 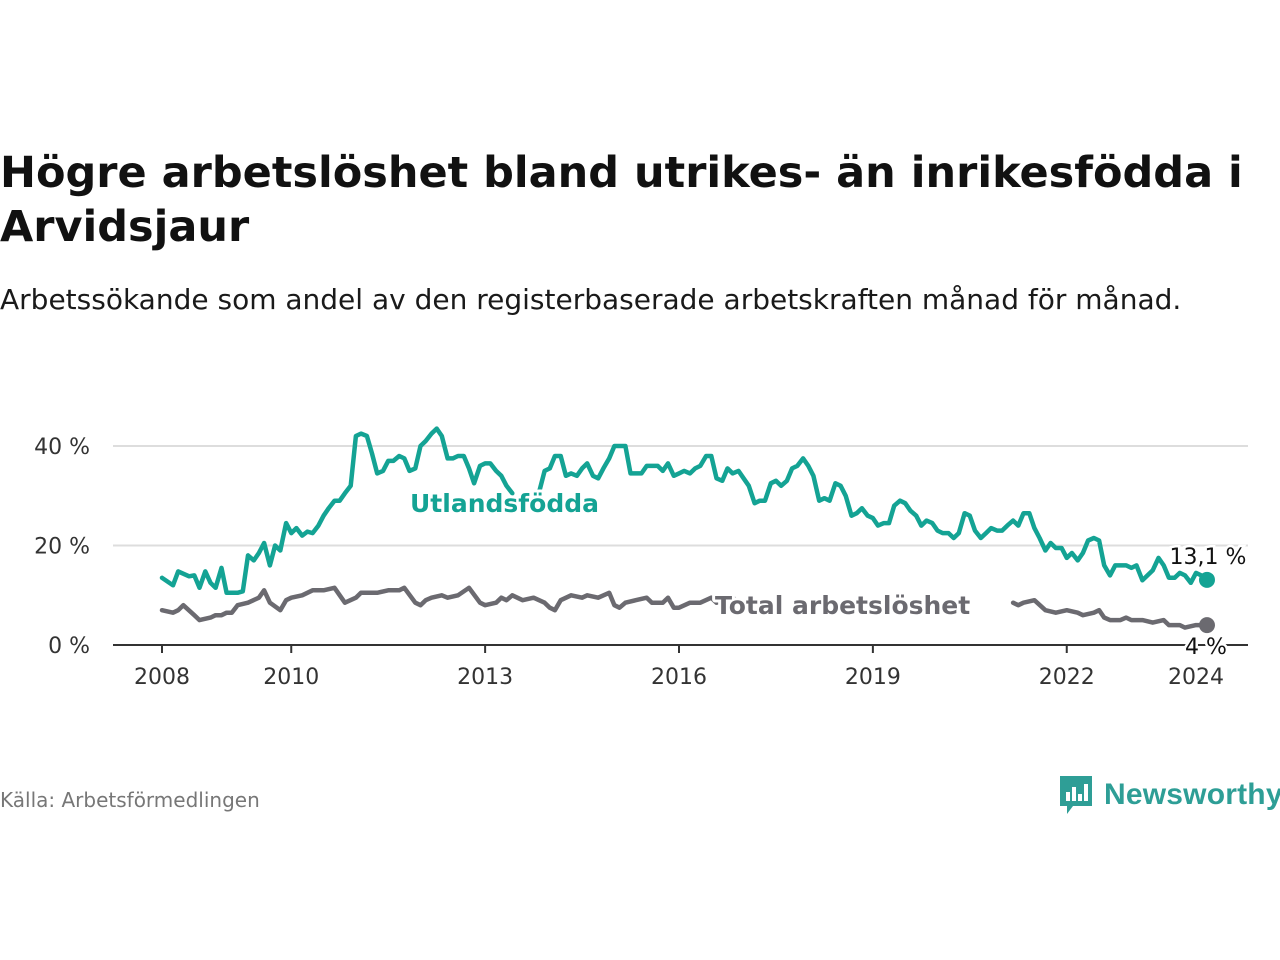 I want to click on gridlines, so click(x=680, y=496).